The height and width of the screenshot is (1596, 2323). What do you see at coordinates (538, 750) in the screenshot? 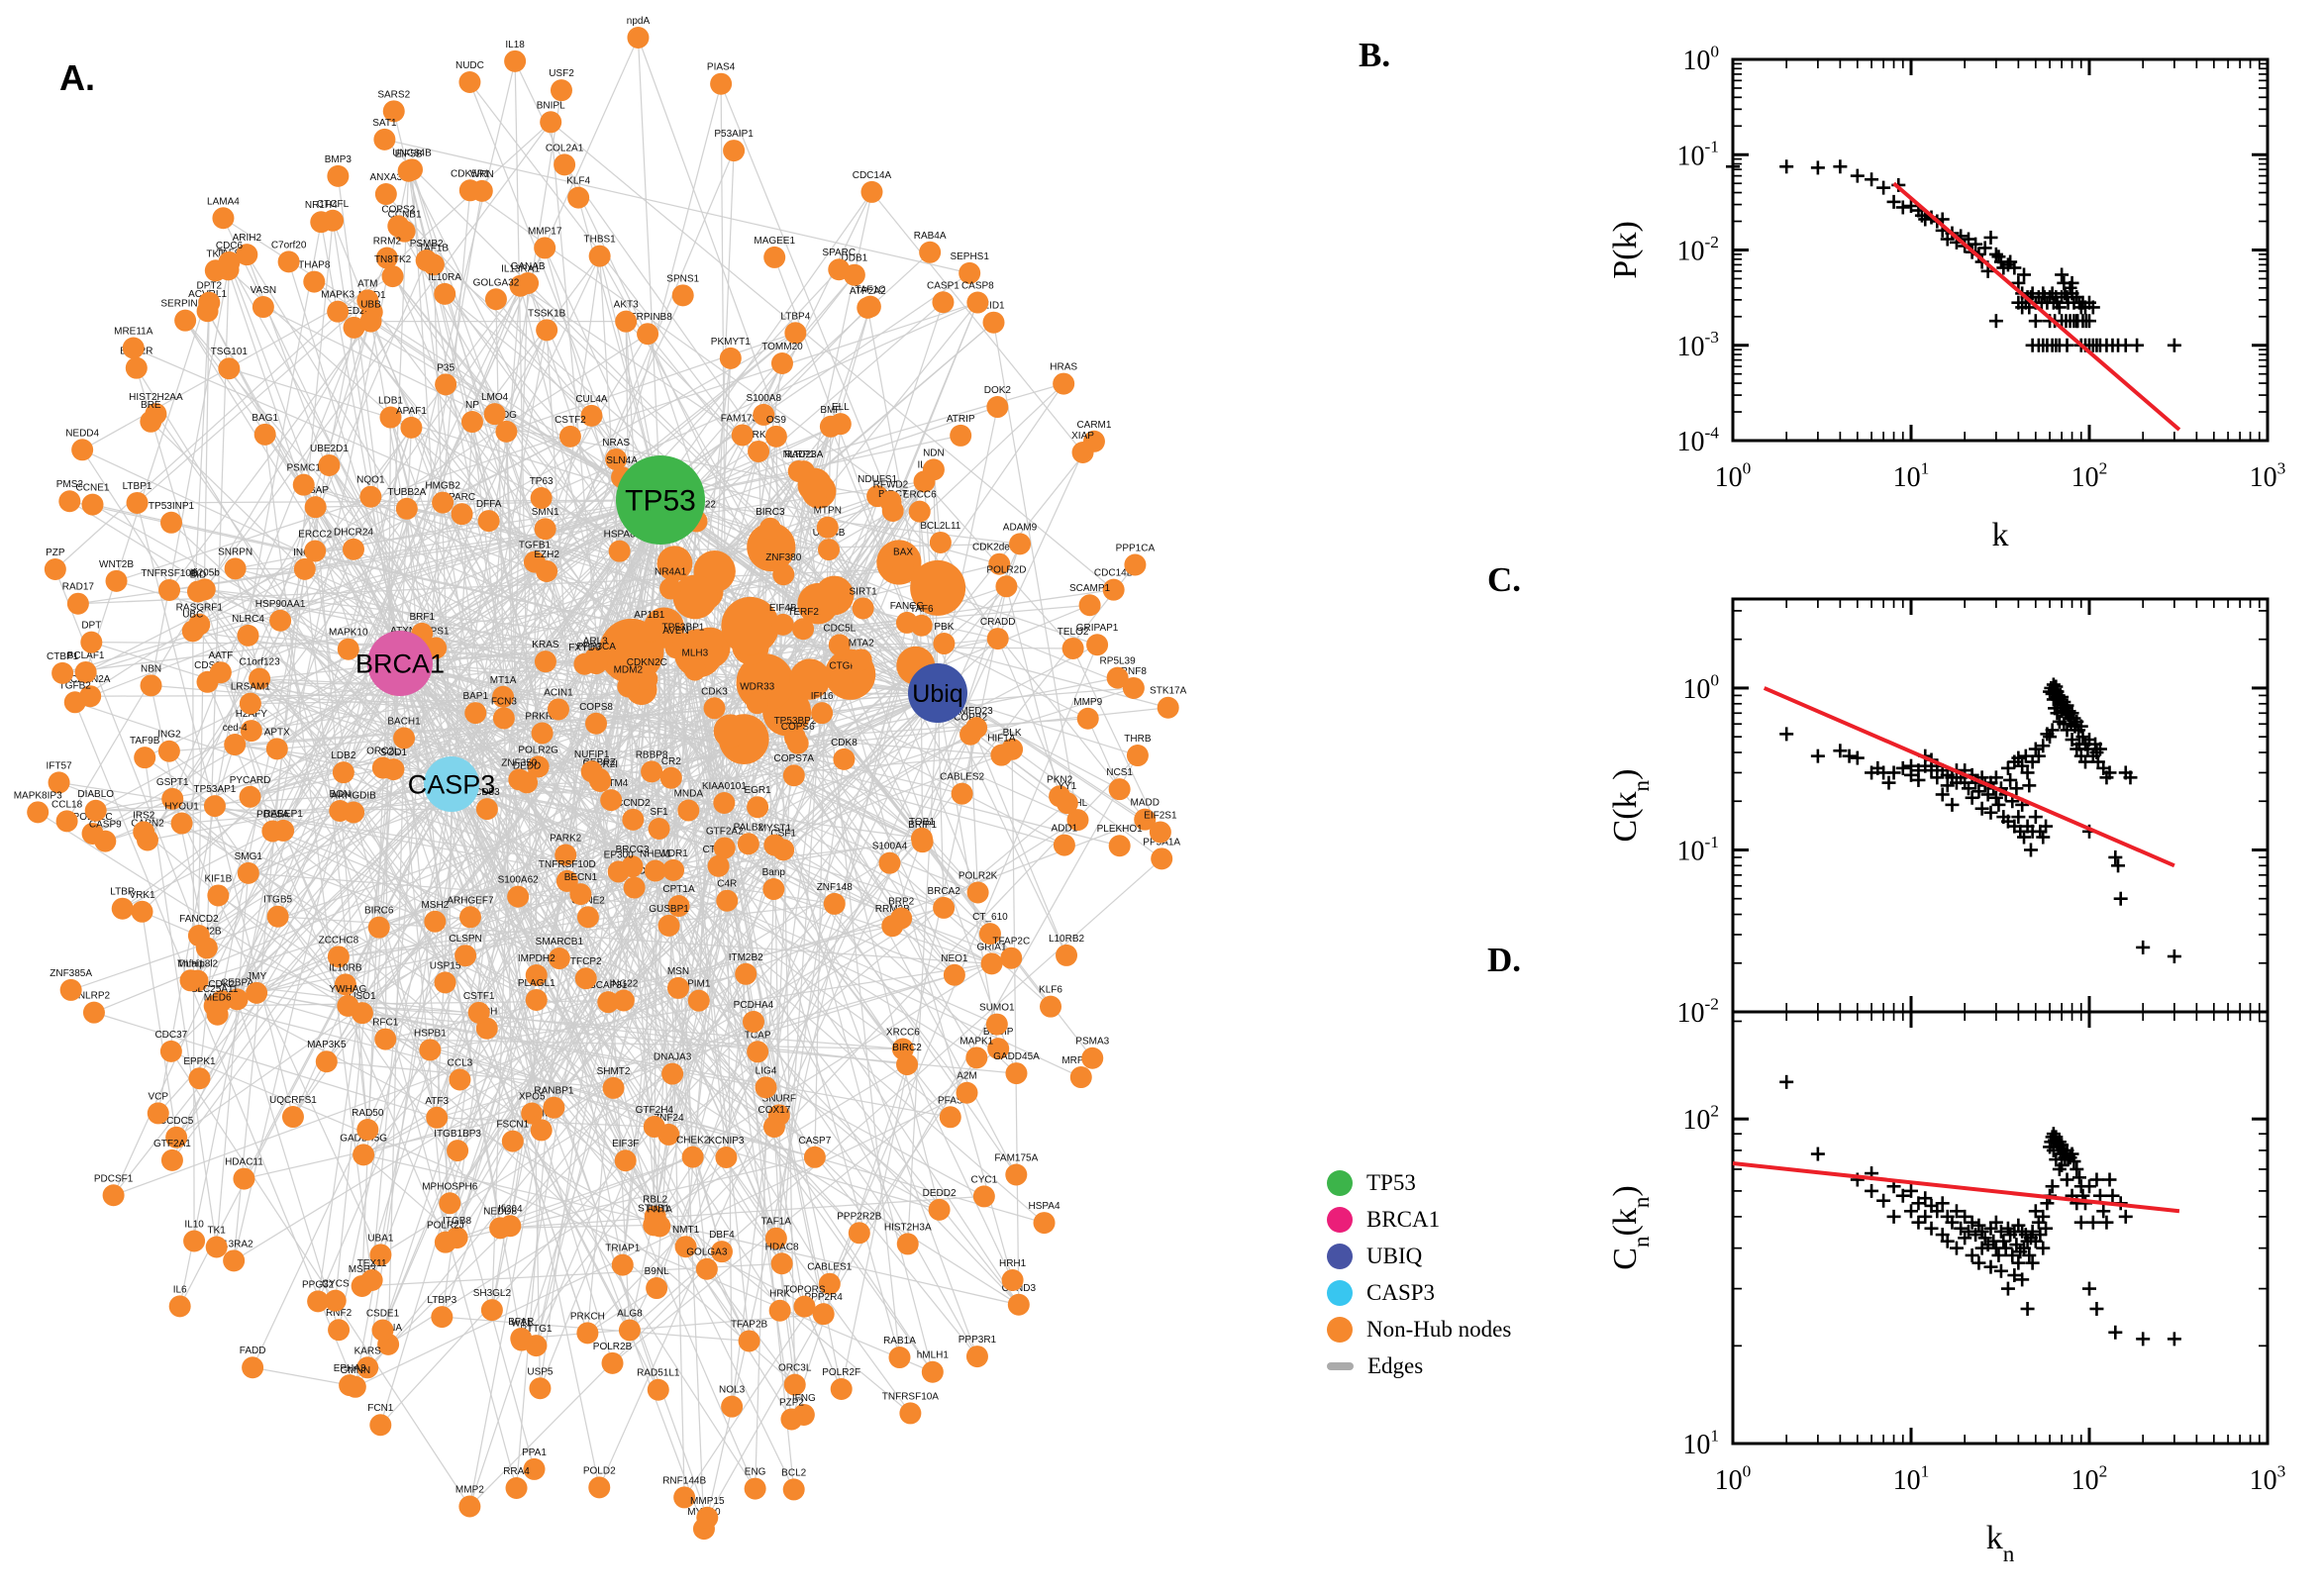
I see `network-node-label: POLR2G` at bounding box center [538, 750].